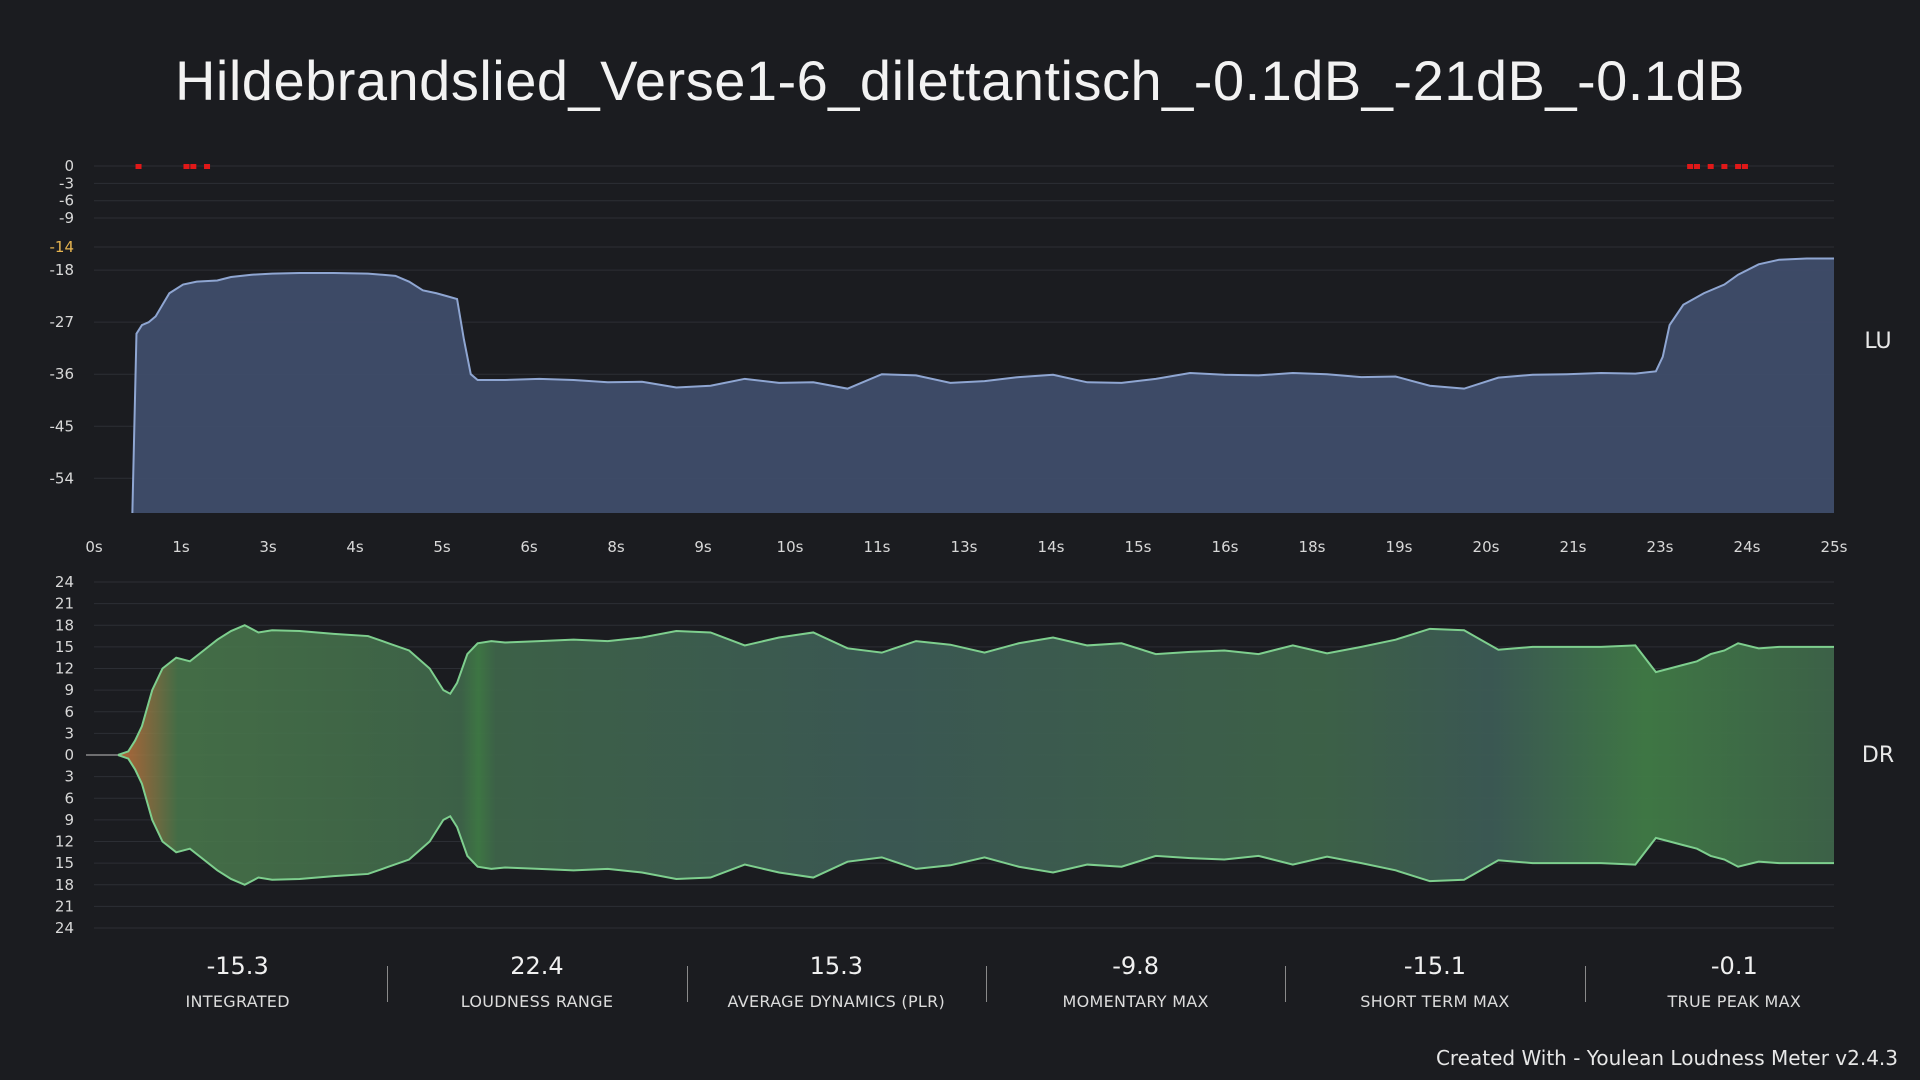 This screenshot has width=1920, height=1080. I want to click on x-tick-label: 16s, so click(1225, 547).